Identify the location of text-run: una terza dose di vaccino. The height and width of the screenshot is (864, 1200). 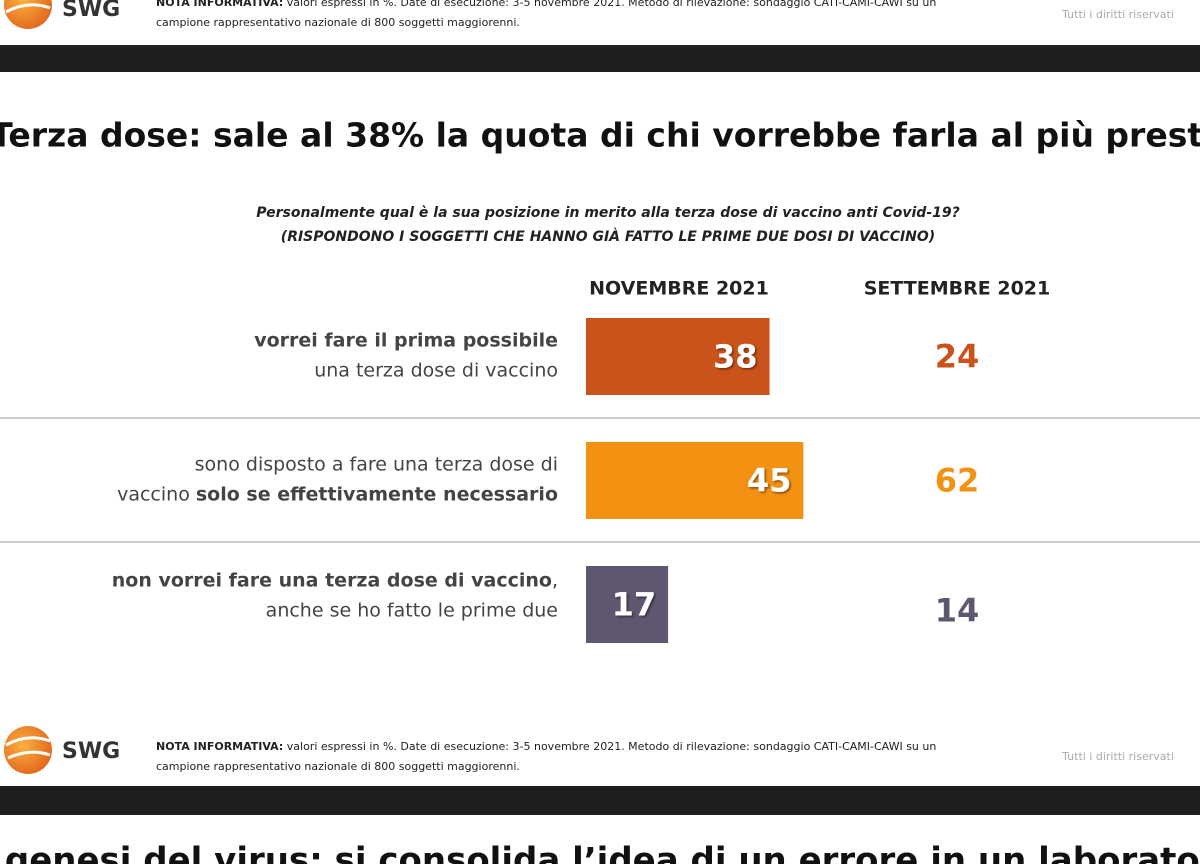
(436, 370).